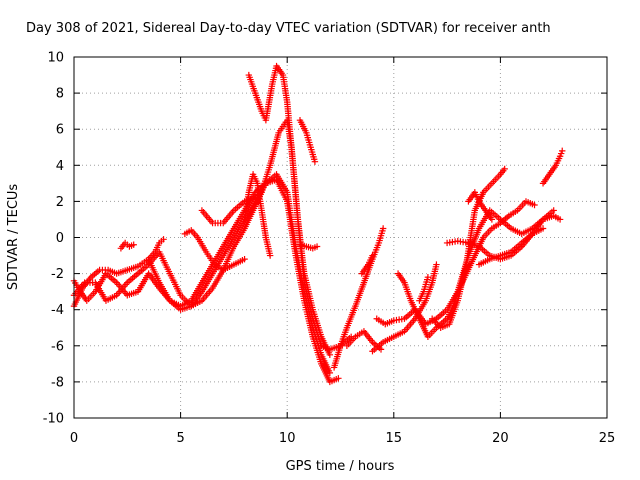 This screenshot has width=640, height=480. I want to click on y-tick-label: 4, so click(60, 166).